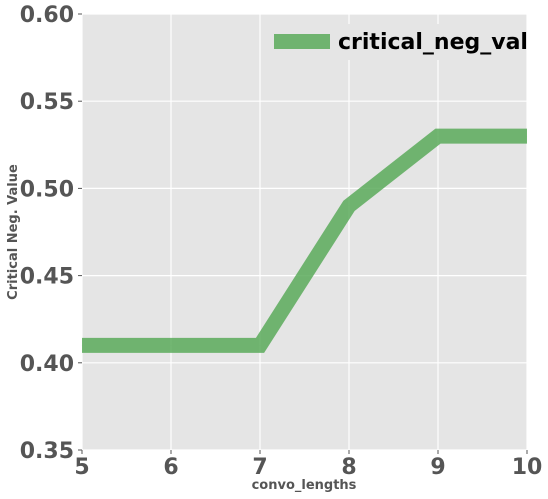  Describe the element at coordinates (348, 467) in the screenshot. I see `x-tick-label: 8` at that location.